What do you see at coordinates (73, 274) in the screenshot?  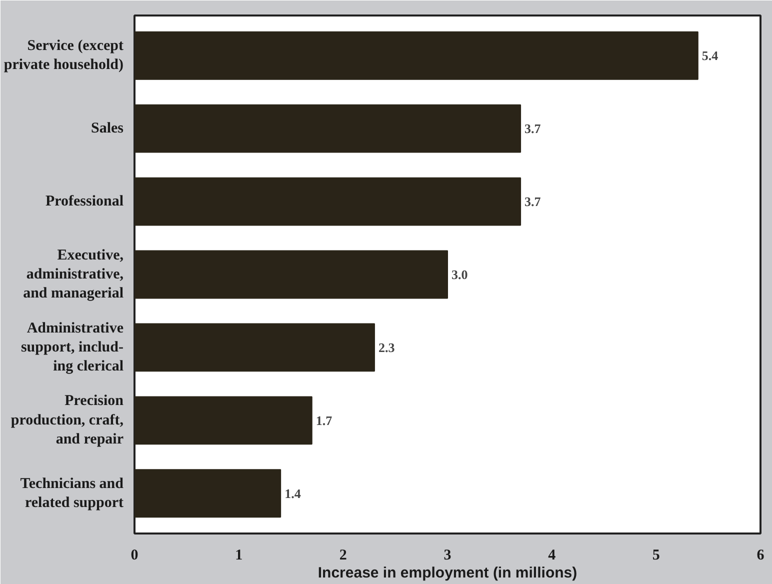 I see `y-tick-label: Executive, administrative, and managerial` at bounding box center [73, 274].